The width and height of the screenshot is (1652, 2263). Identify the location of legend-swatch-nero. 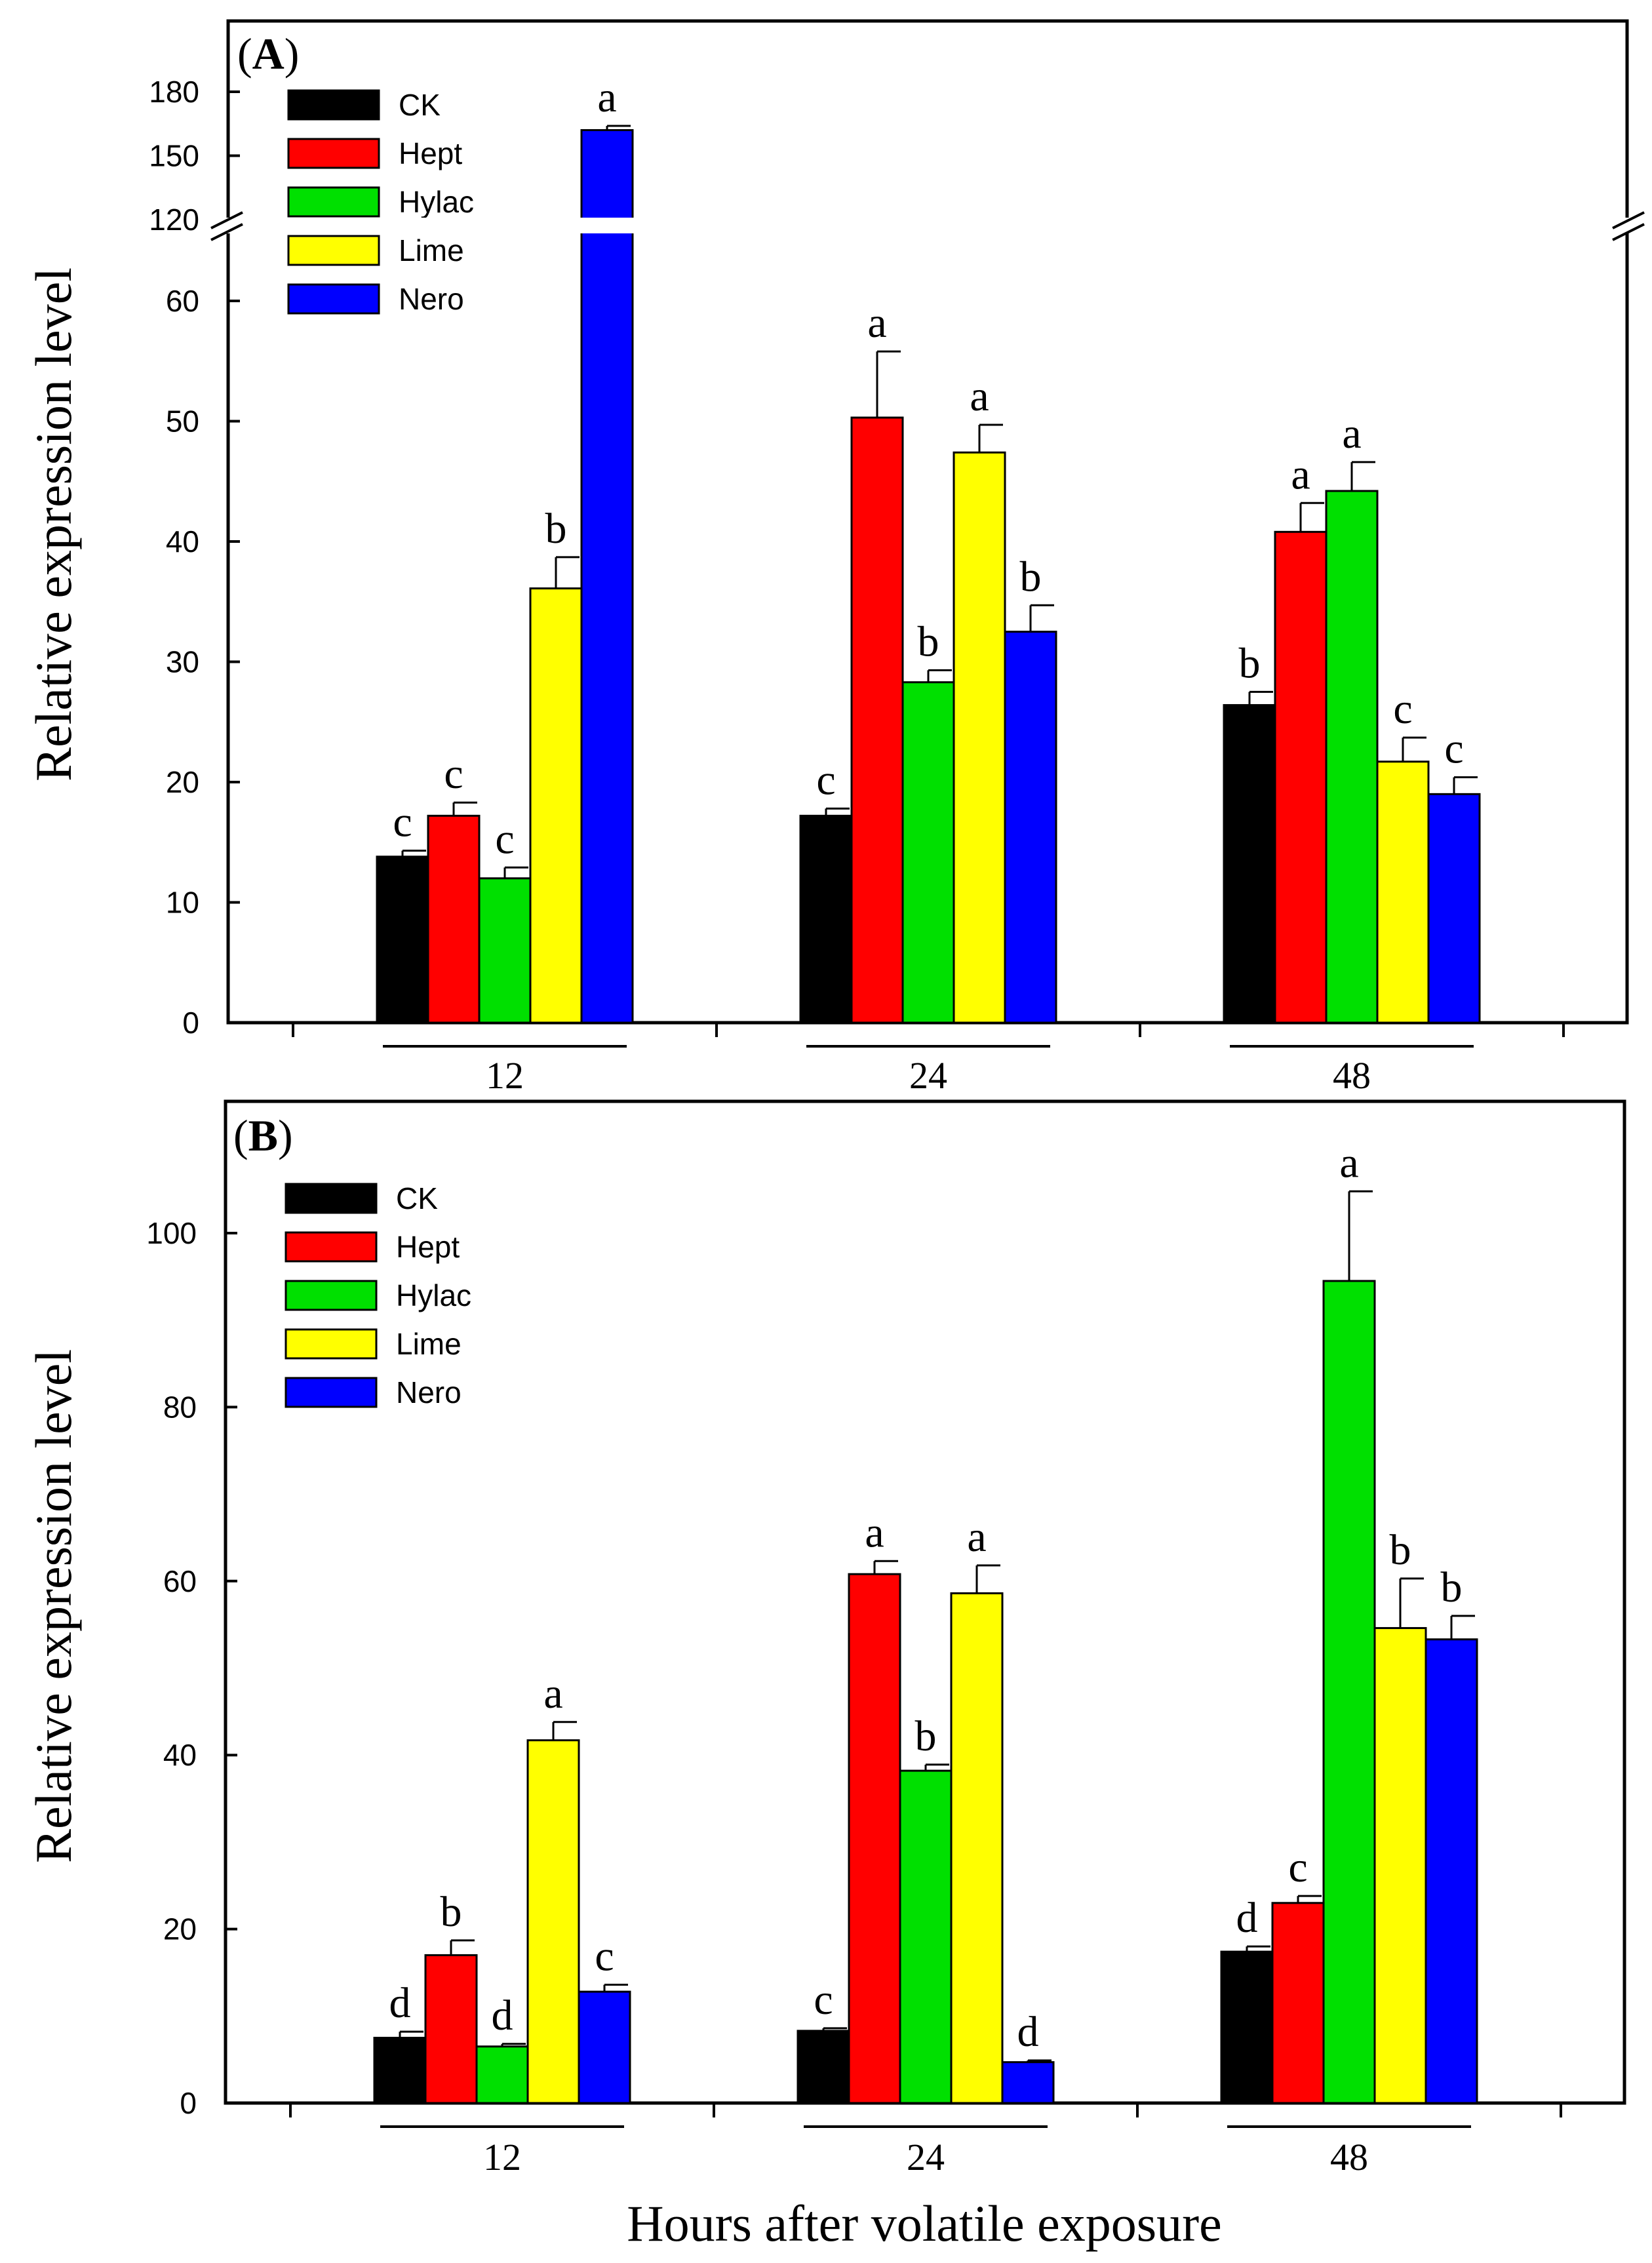
(333, 299).